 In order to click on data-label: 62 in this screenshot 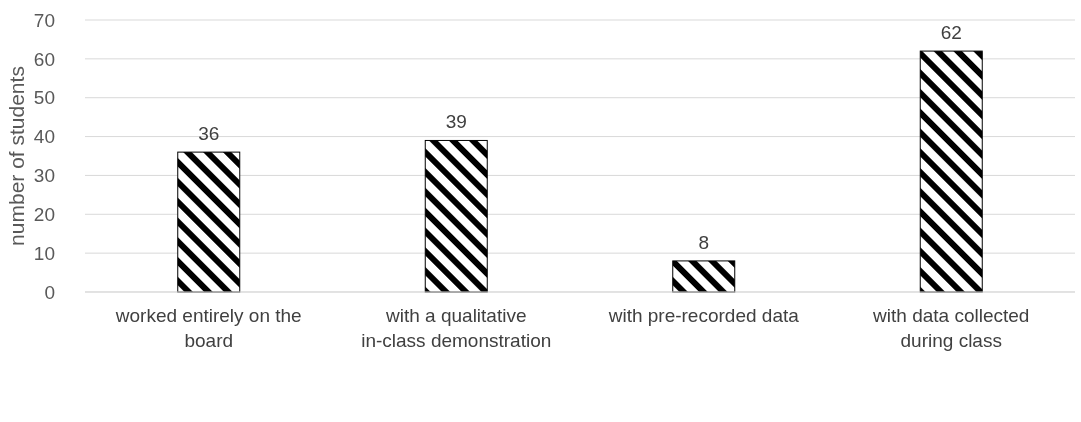, I will do `click(951, 33)`.